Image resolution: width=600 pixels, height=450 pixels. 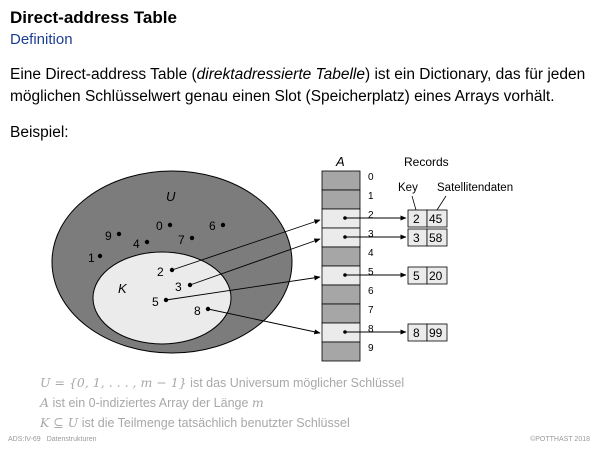 I want to click on intro-part1: Eine Direct-address Table (, so click(x=103, y=74).